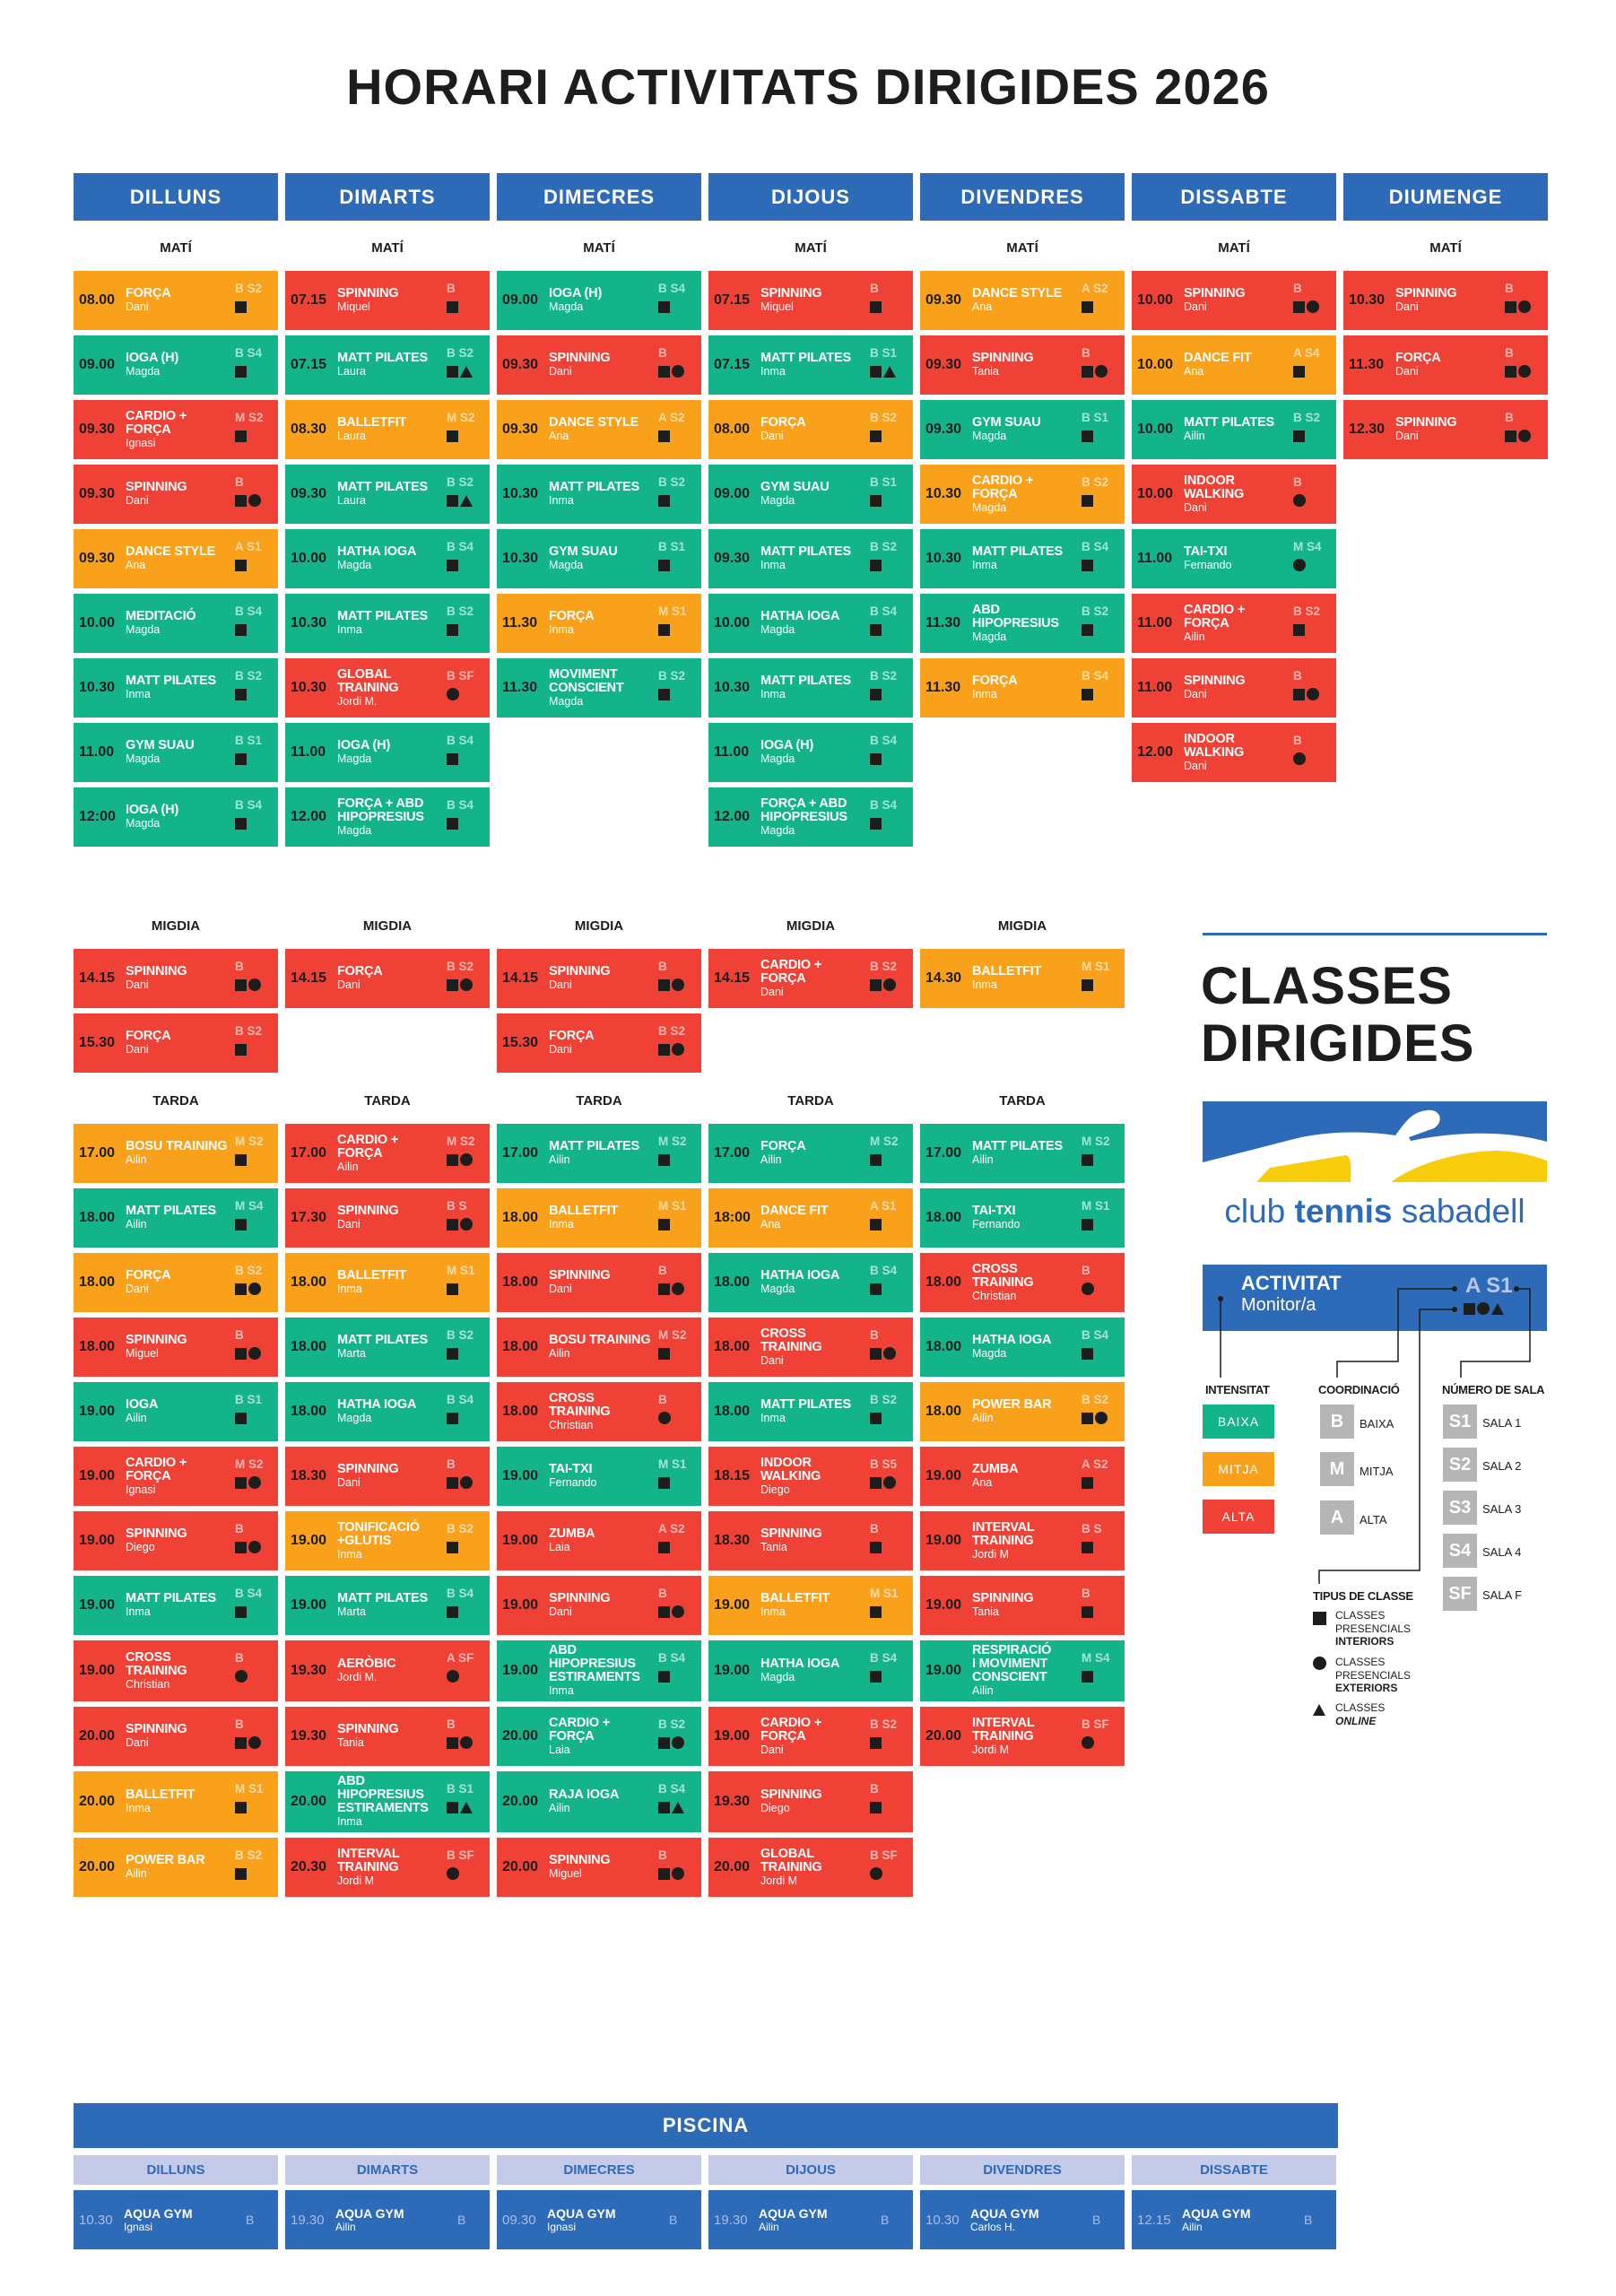 Image resolution: width=1616 pixels, height=2296 pixels. What do you see at coordinates (176, 1801) in the screenshot?
I see `class-card: 20.00 BALLETFIT Inma M S1` at bounding box center [176, 1801].